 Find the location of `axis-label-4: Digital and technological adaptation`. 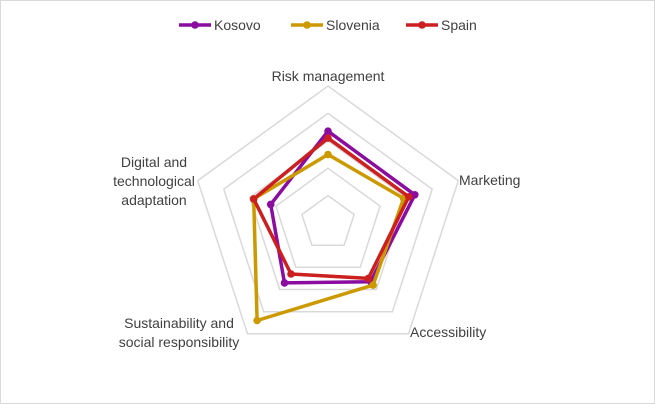

axis-label-4: Digital and technological adaptation is located at coordinates (154, 181).